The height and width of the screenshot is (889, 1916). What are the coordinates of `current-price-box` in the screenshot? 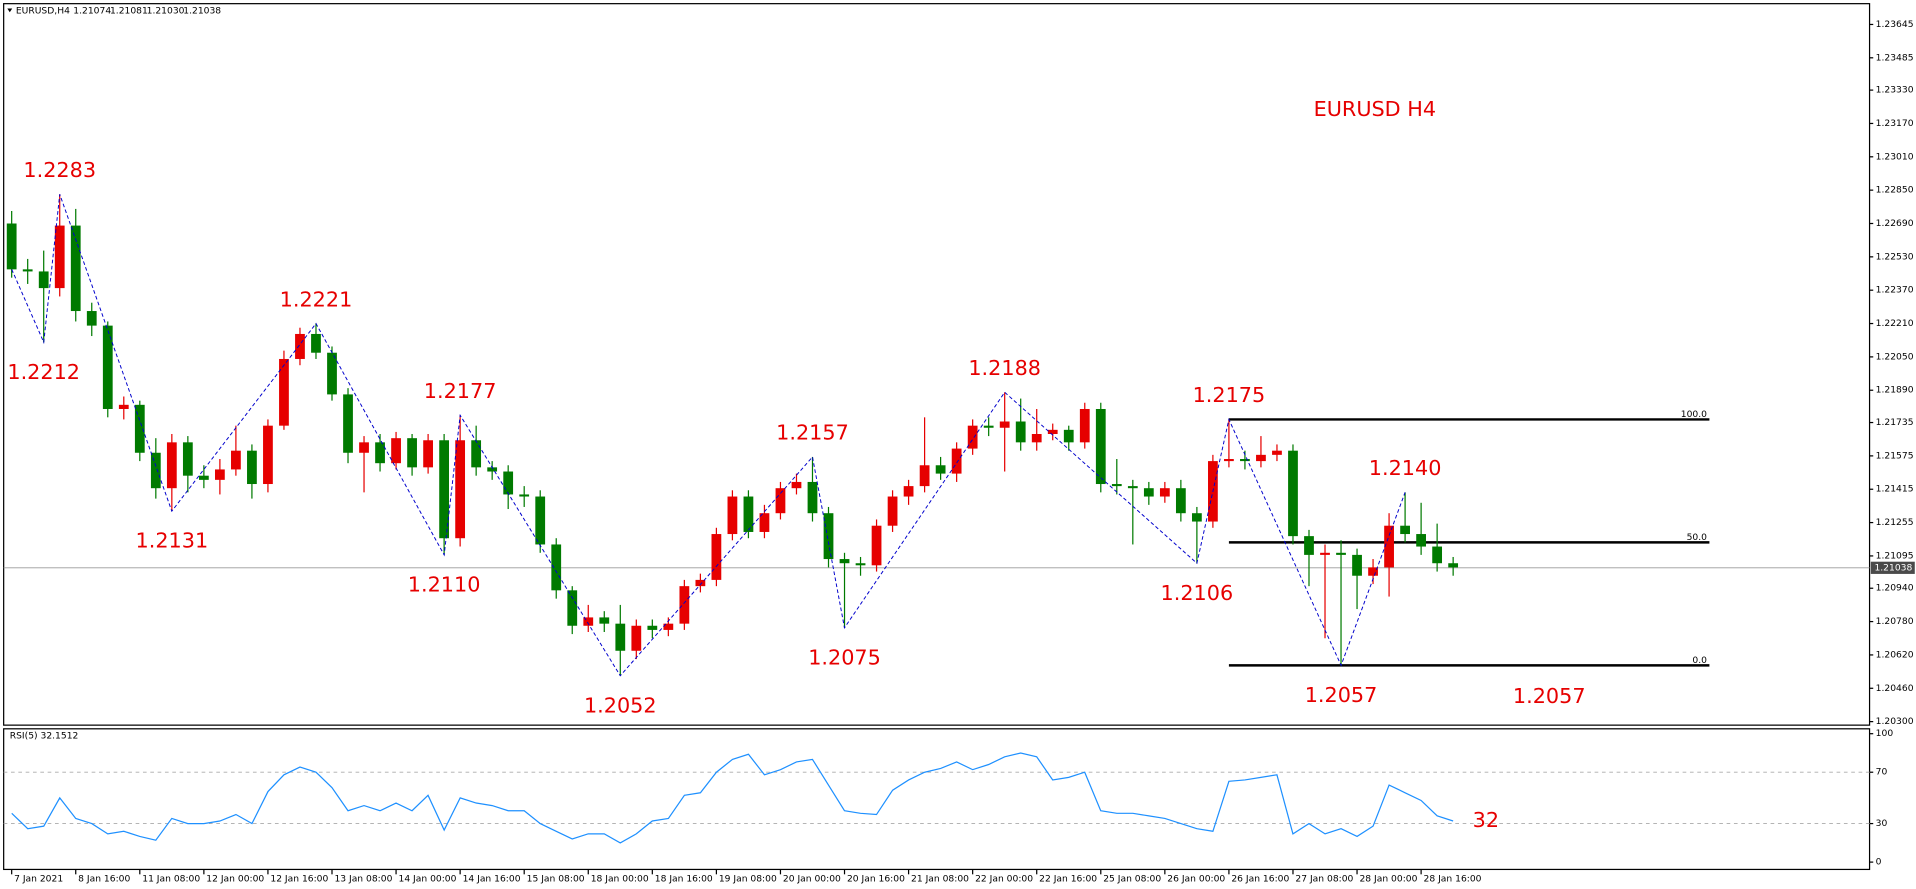 It's located at (1892, 567).